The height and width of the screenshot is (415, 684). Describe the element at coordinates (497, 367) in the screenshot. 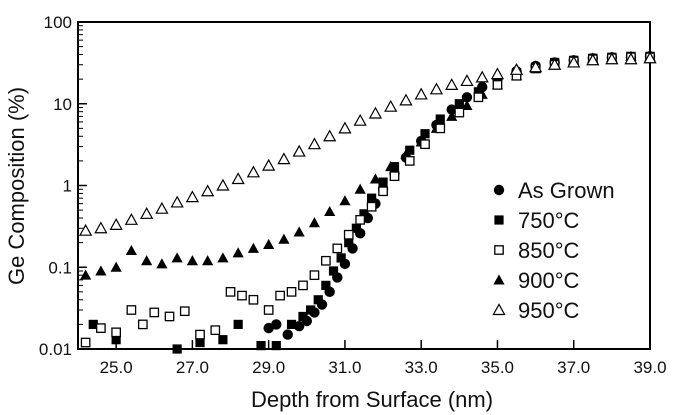

I see `x-tick-label: 35.0` at that location.